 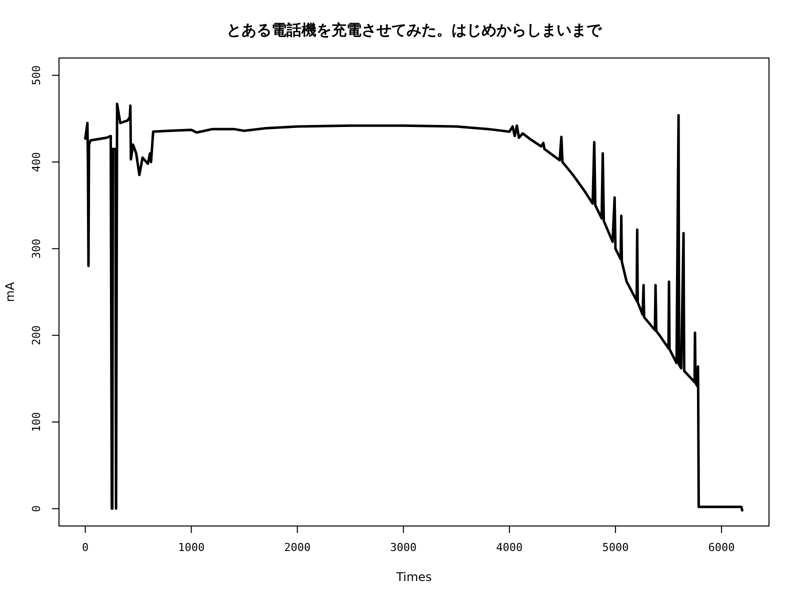 I want to click on y-tick-label: 200, so click(x=36, y=335).